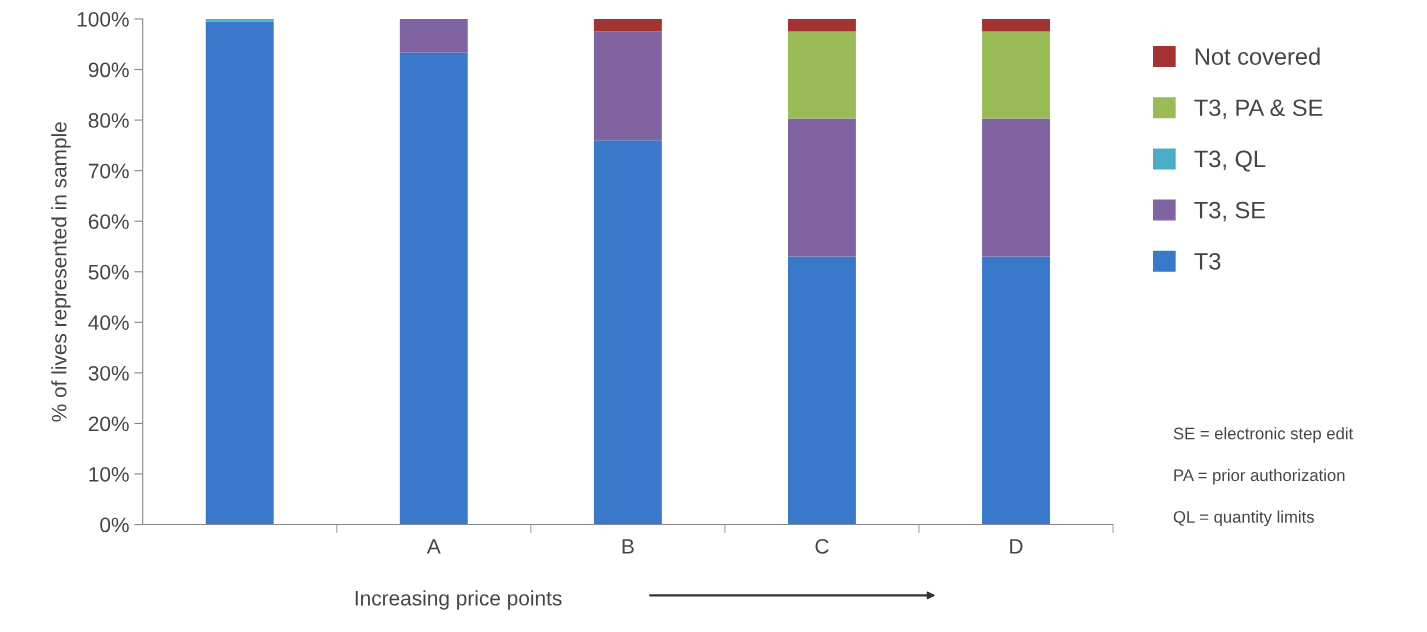 The image size is (1427, 632). I want to click on text: QL = quantity limits, so click(1243, 518).